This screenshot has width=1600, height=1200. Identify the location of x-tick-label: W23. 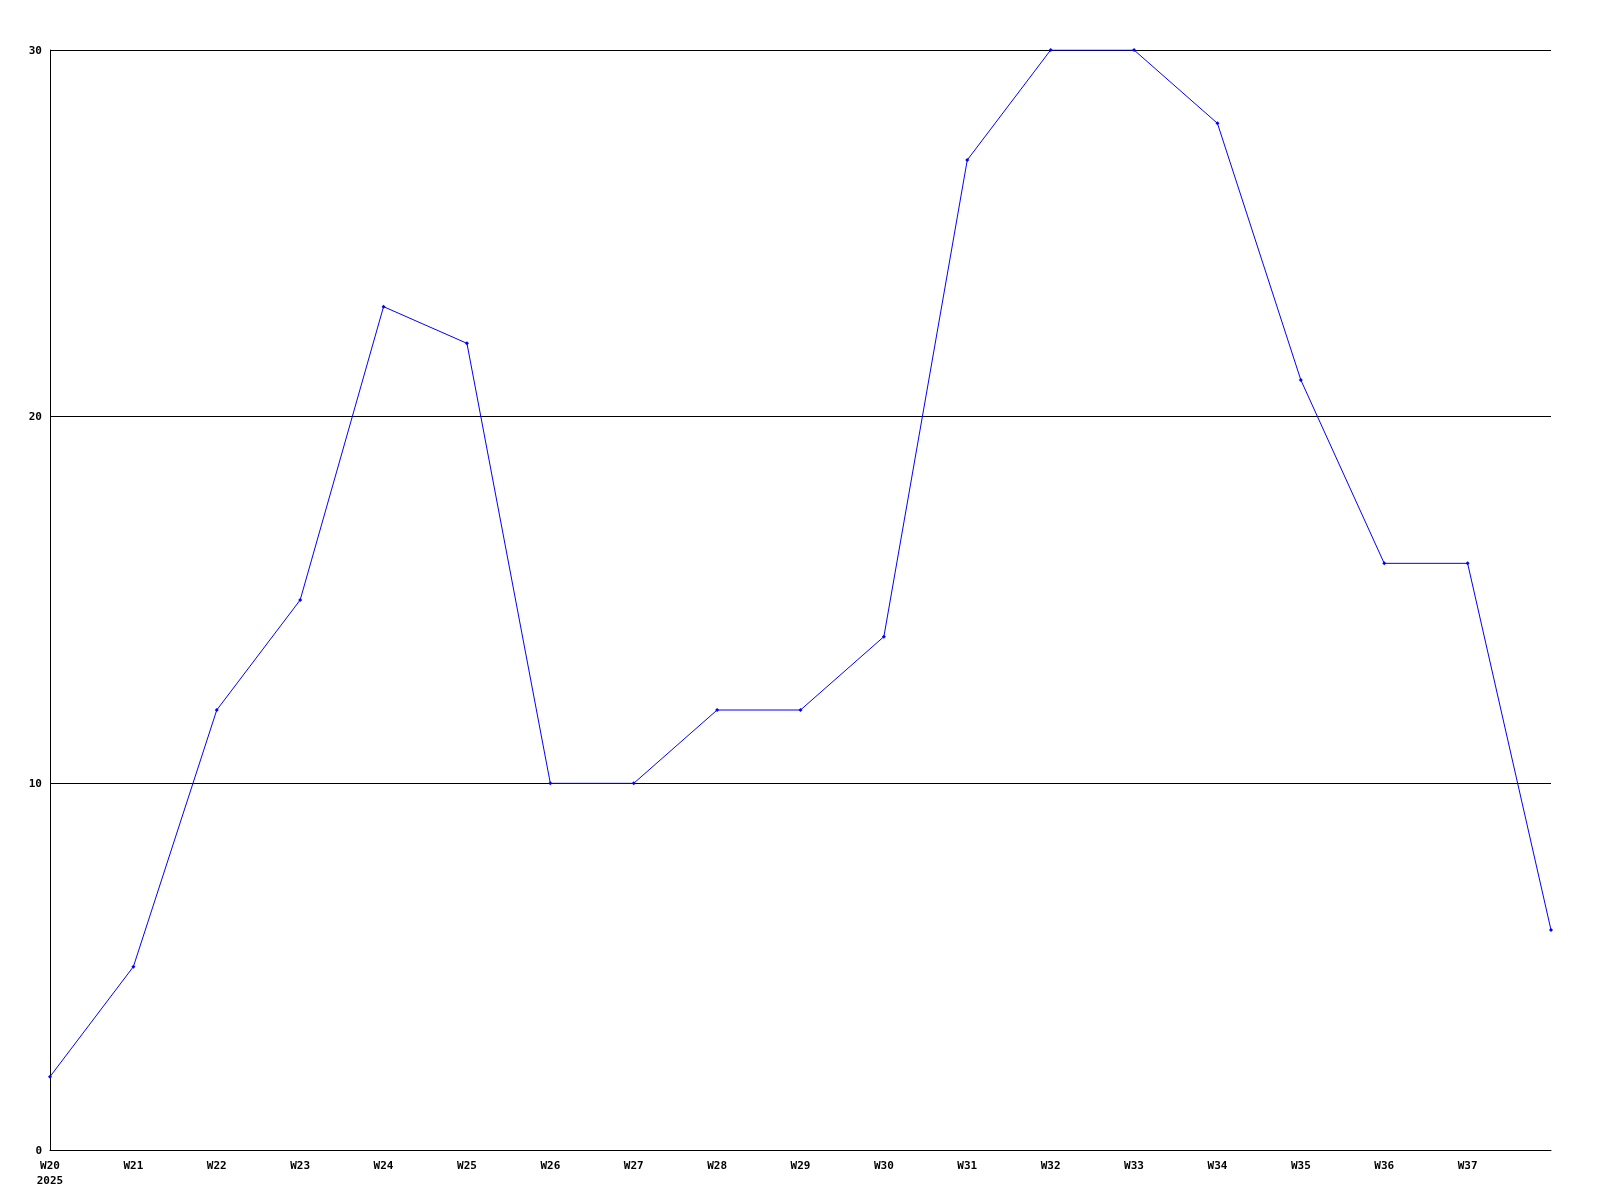
(300, 1165).